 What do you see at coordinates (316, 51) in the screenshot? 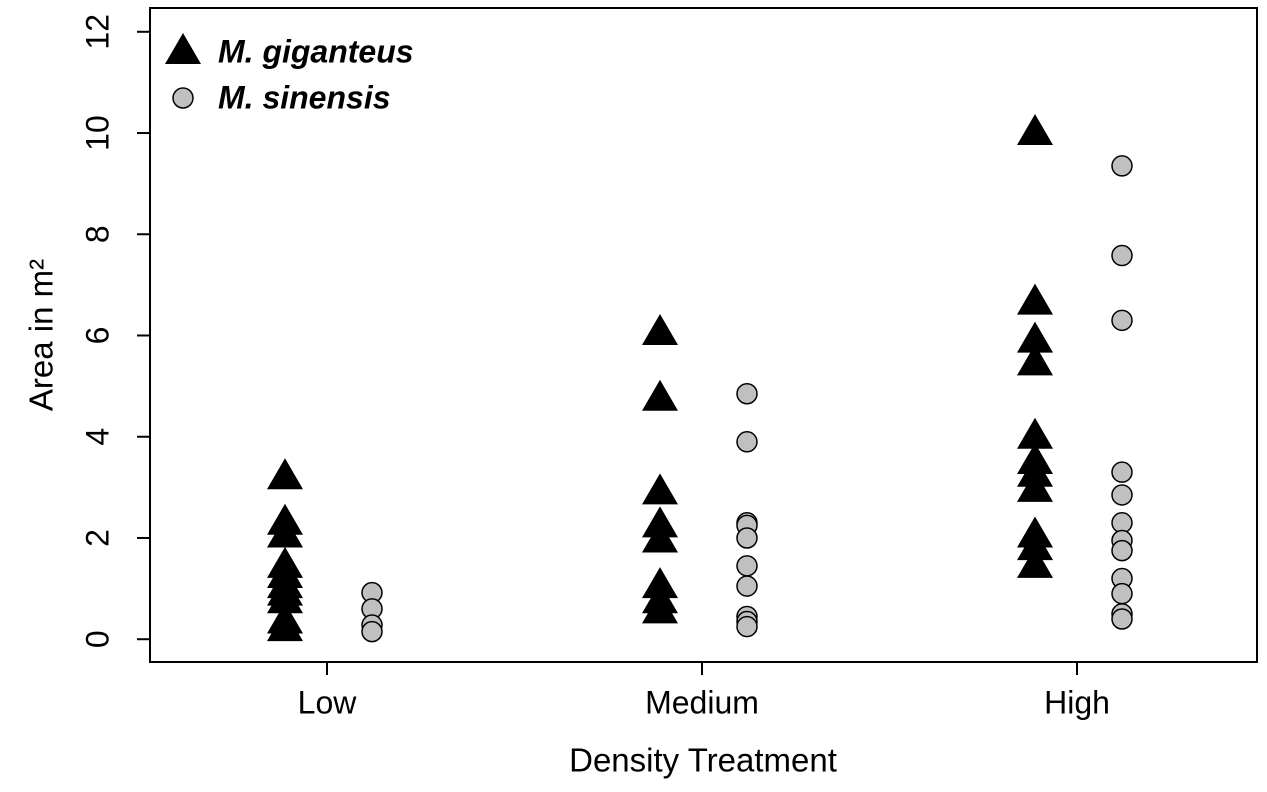
I see `legend-label: M. giganteus` at bounding box center [316, 51].